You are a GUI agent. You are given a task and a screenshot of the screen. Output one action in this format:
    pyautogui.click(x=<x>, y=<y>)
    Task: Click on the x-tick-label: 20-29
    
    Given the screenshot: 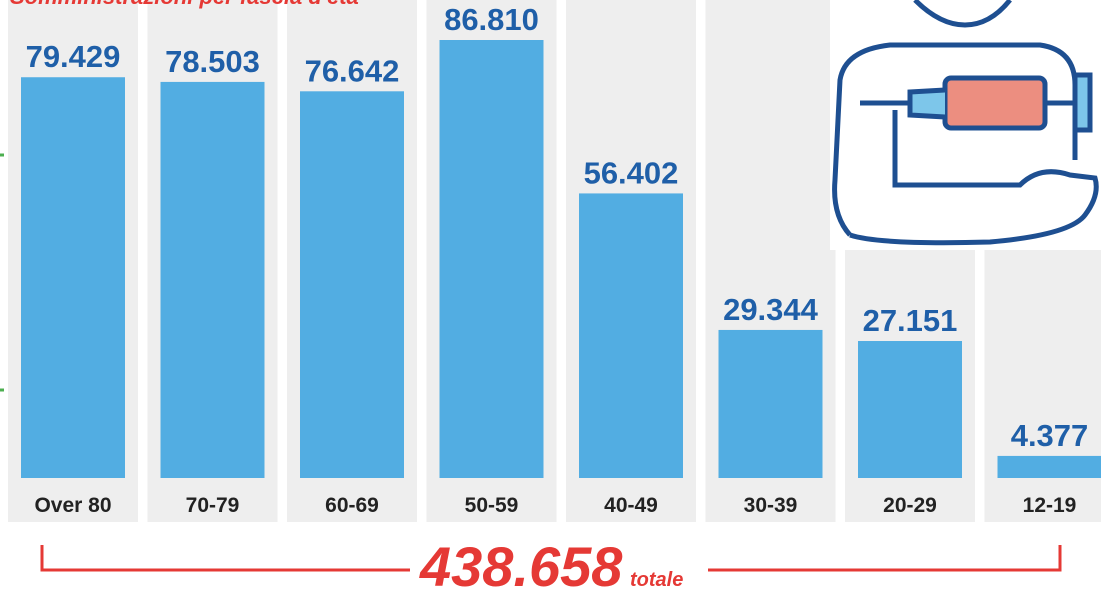 What is the action you would take?
    pyautogui.click(x=910, y=505)
    